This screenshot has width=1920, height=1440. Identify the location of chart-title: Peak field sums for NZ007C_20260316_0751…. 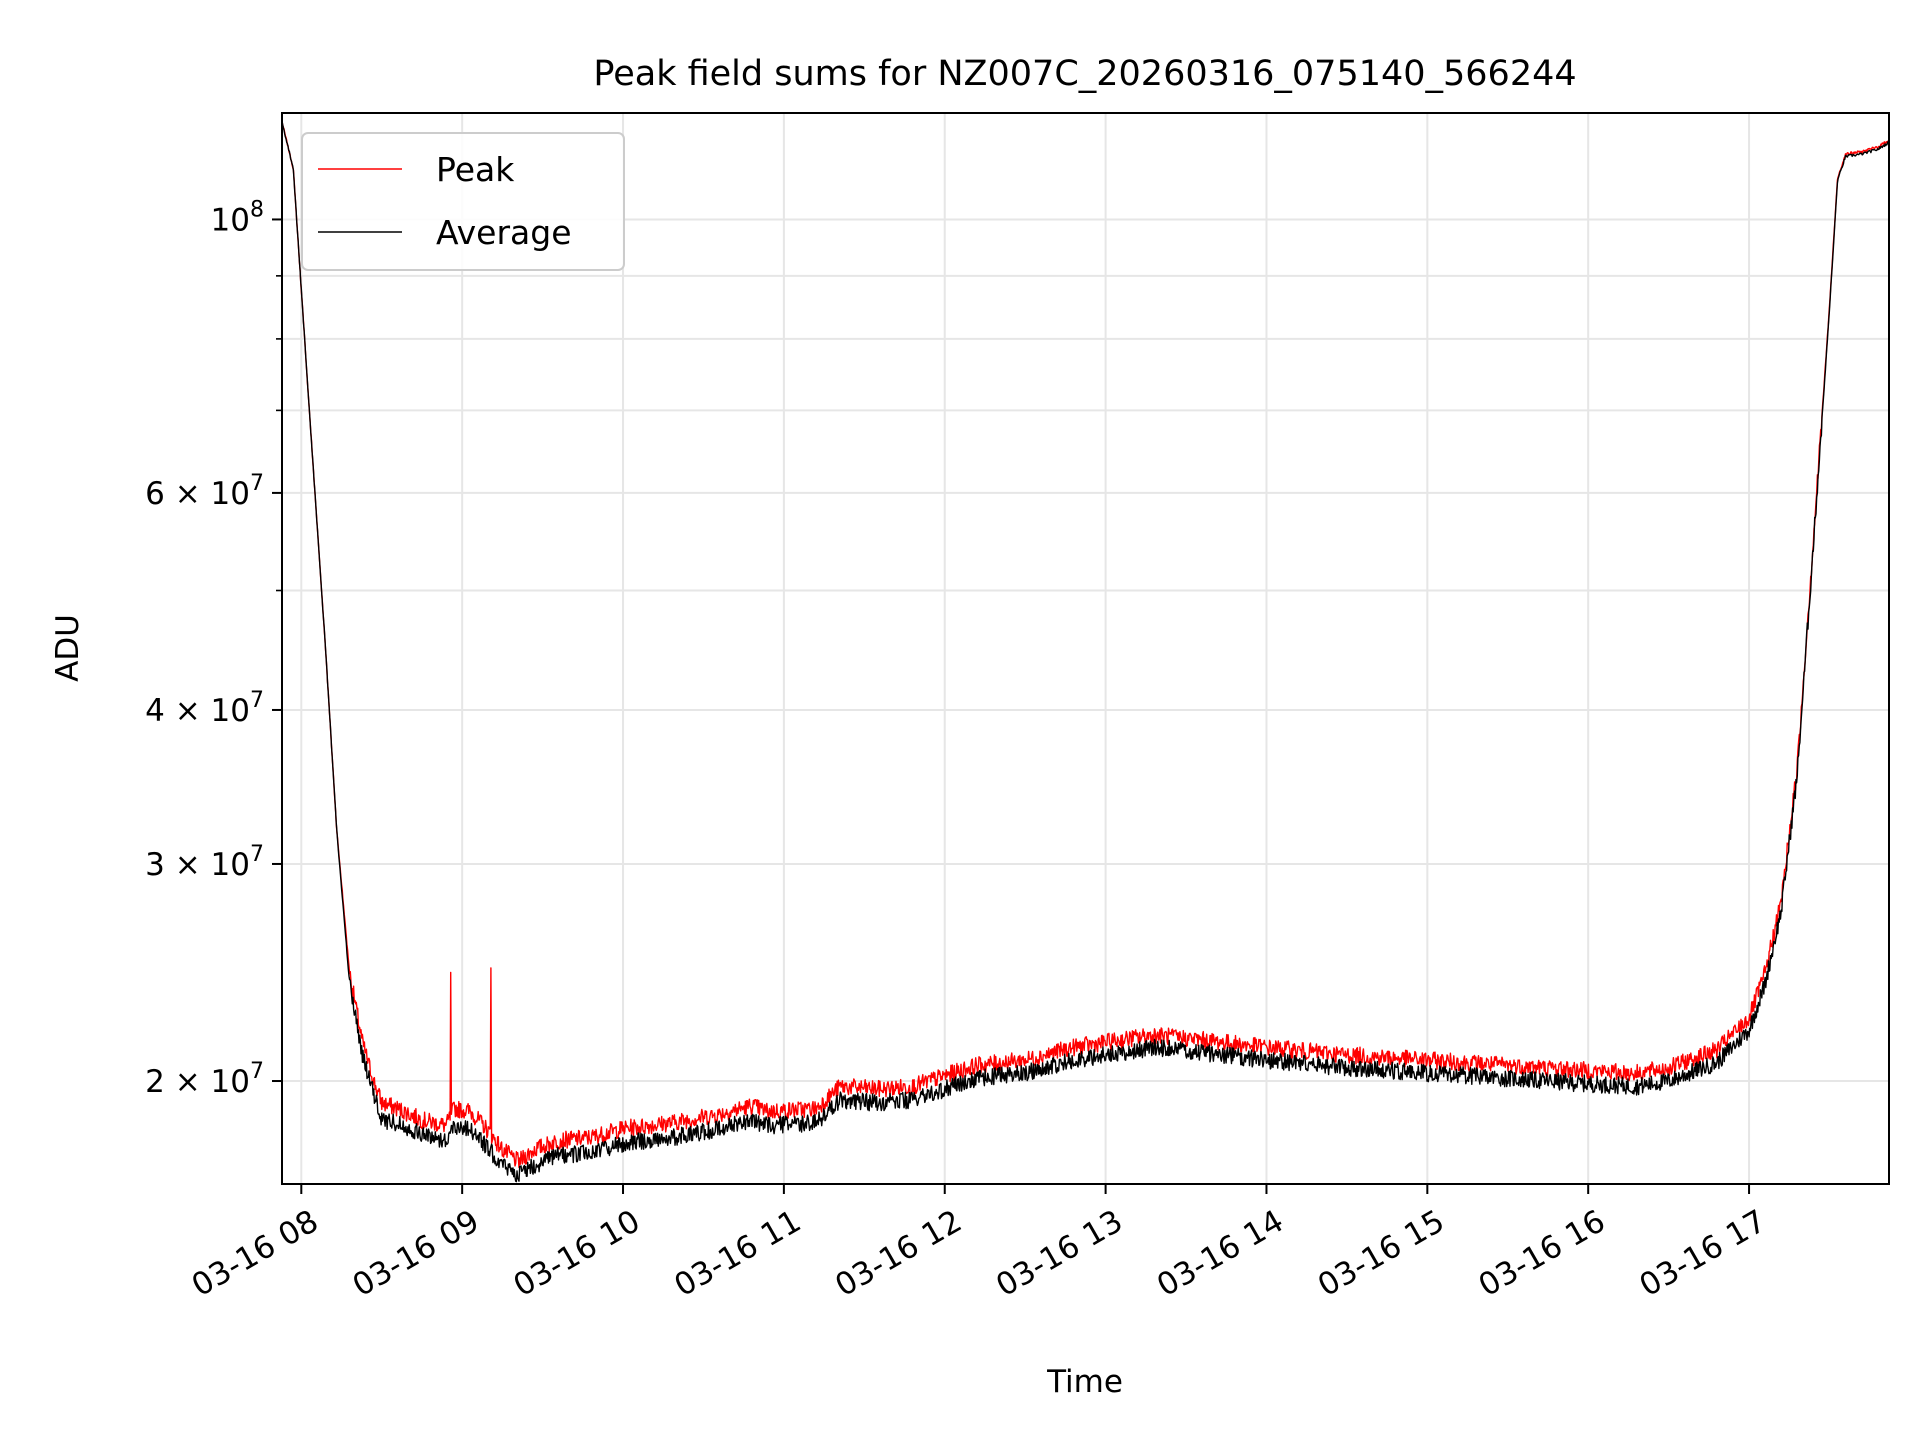
(1084, 74).